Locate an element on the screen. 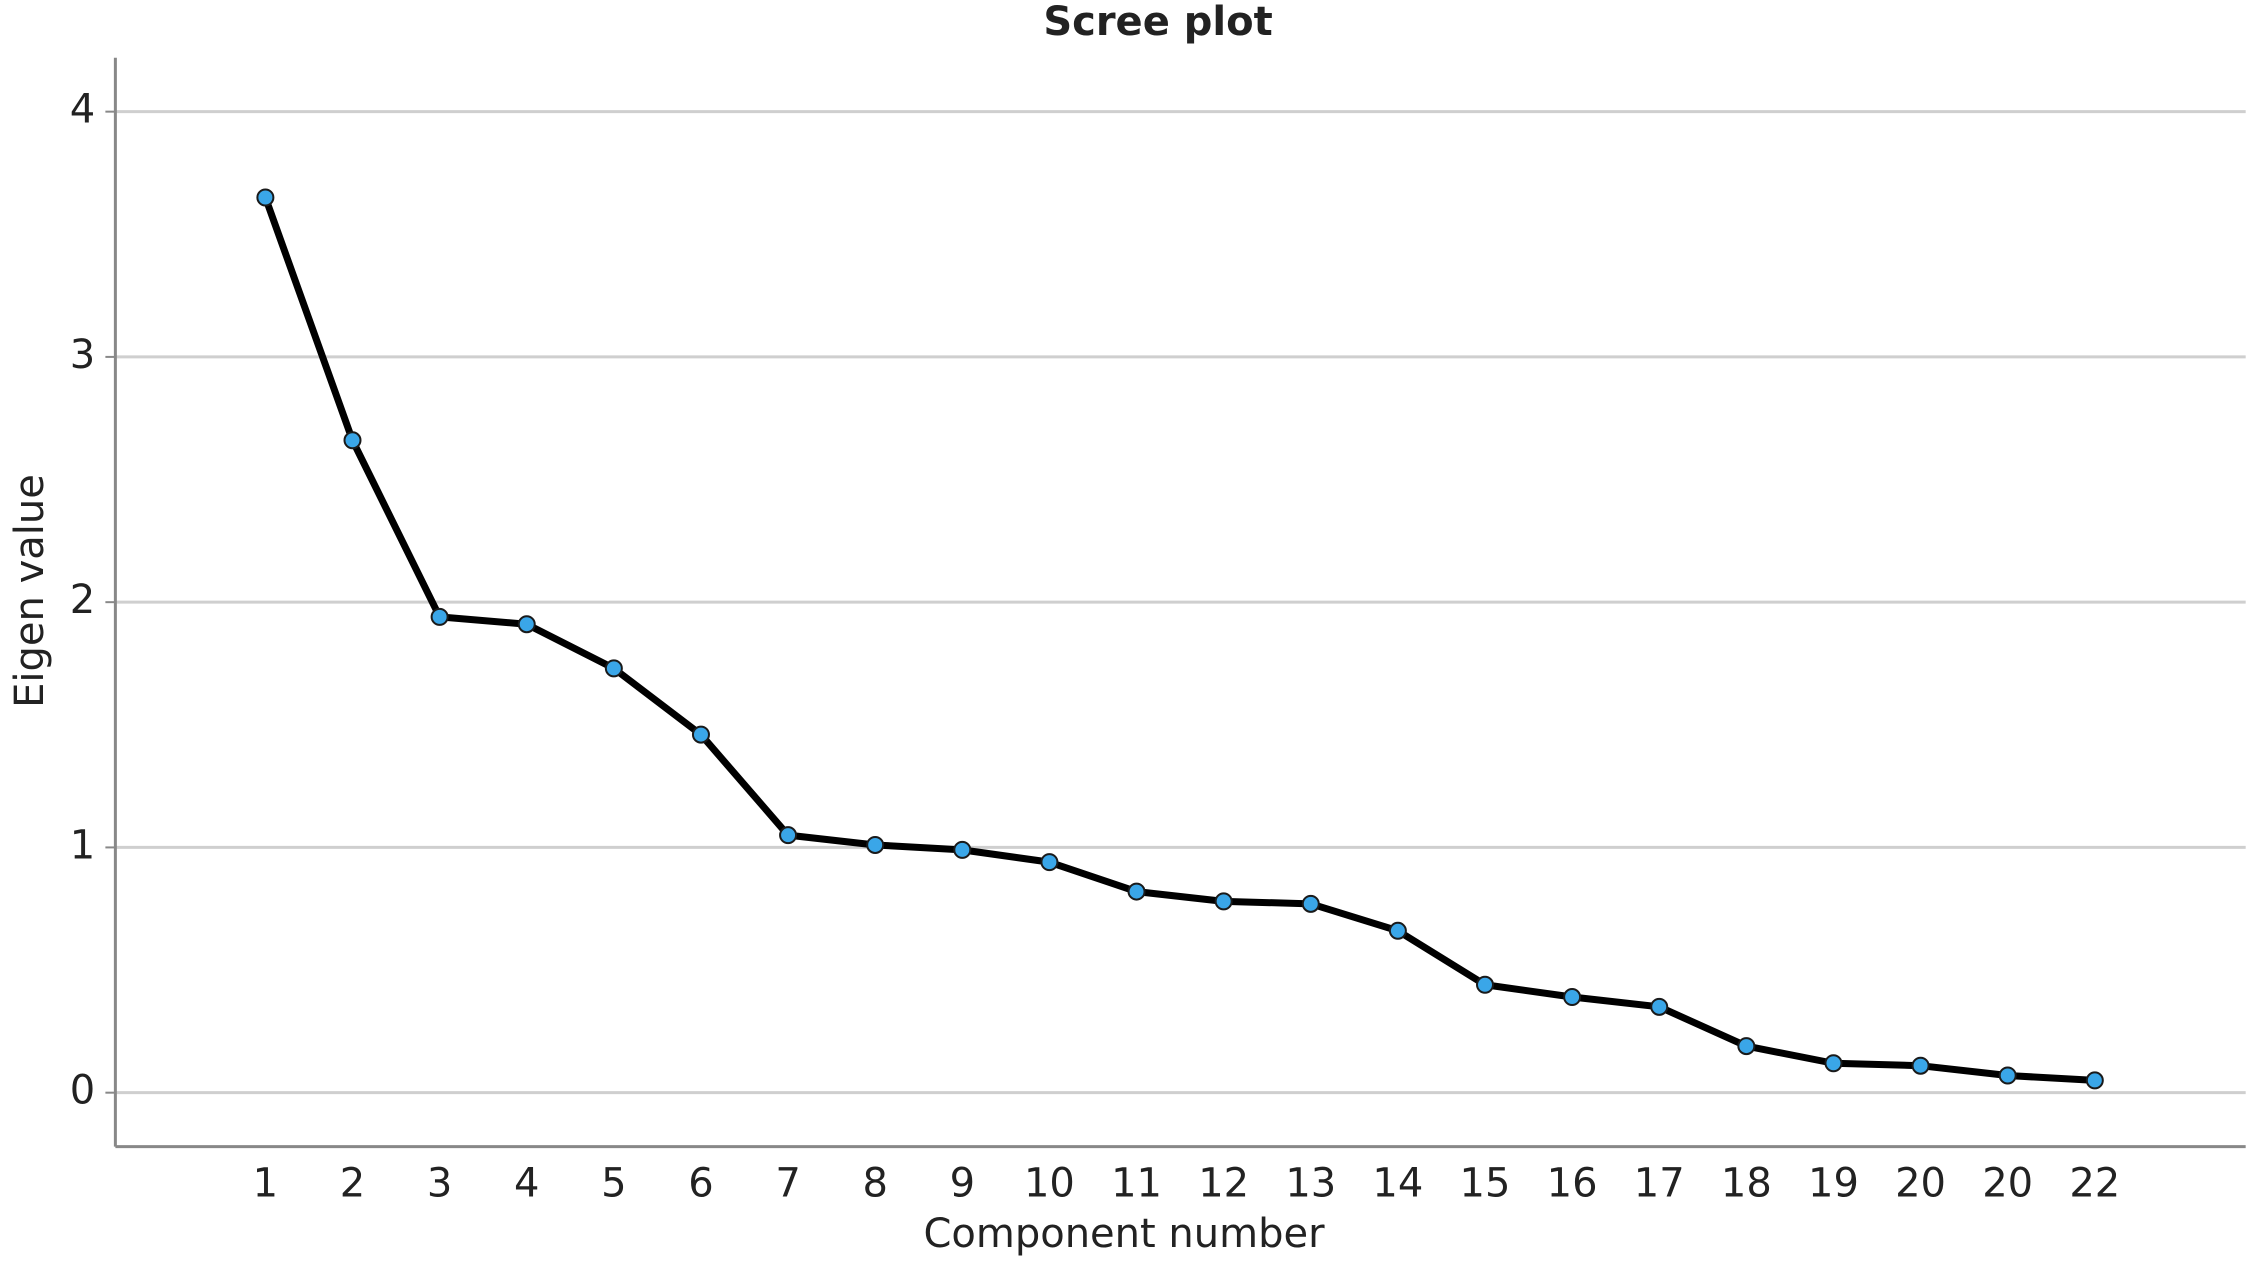  x-tick-label: 11 is located at coordinates (1136, 1184).